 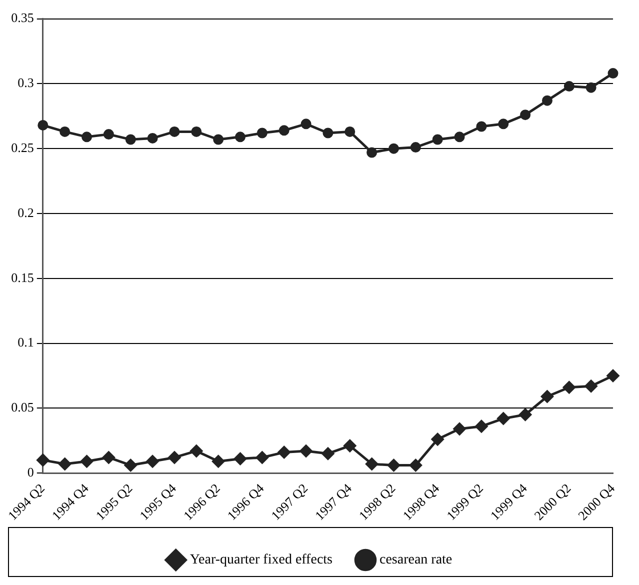 What do you see at coordinates (26, 212) in the screenshot?
I see `y-tick-label: 0.2` at bounding box center [26, 212].